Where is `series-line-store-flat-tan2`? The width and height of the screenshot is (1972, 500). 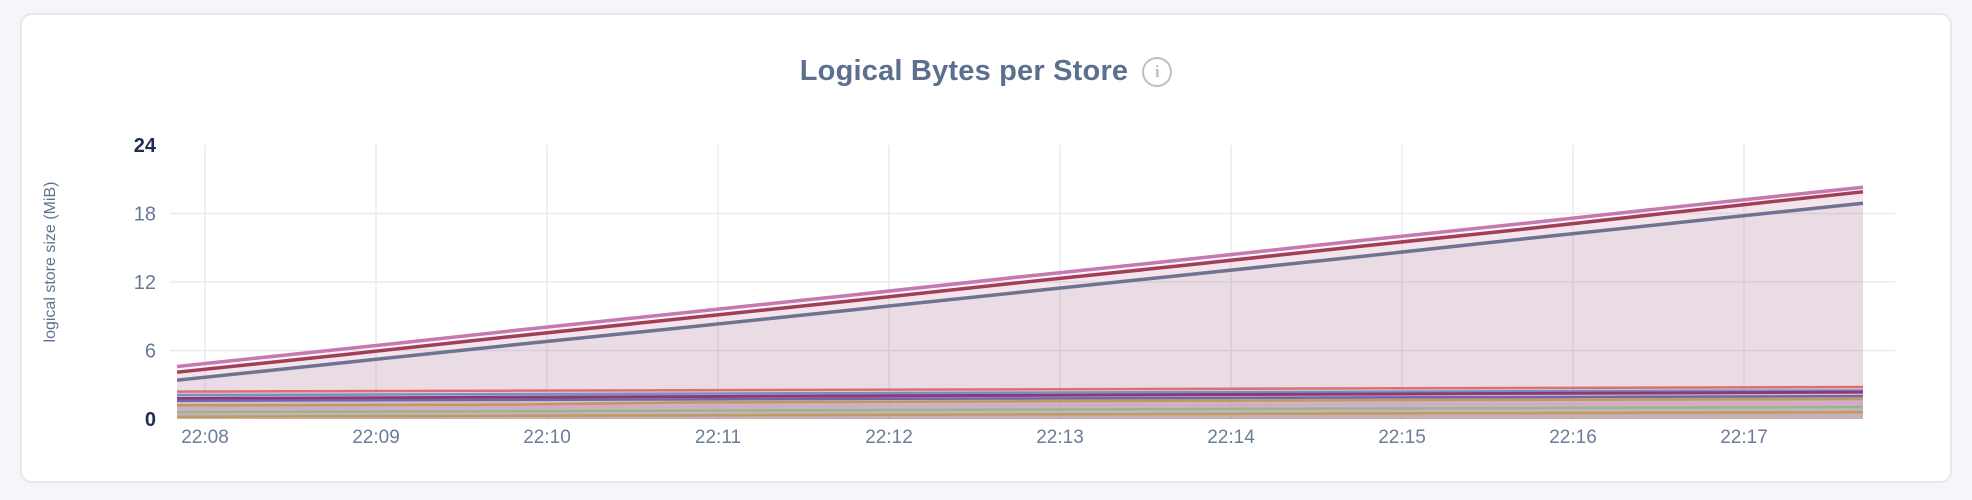 series-line-store-flat-tan2 is located at coordinates (1020, 414).